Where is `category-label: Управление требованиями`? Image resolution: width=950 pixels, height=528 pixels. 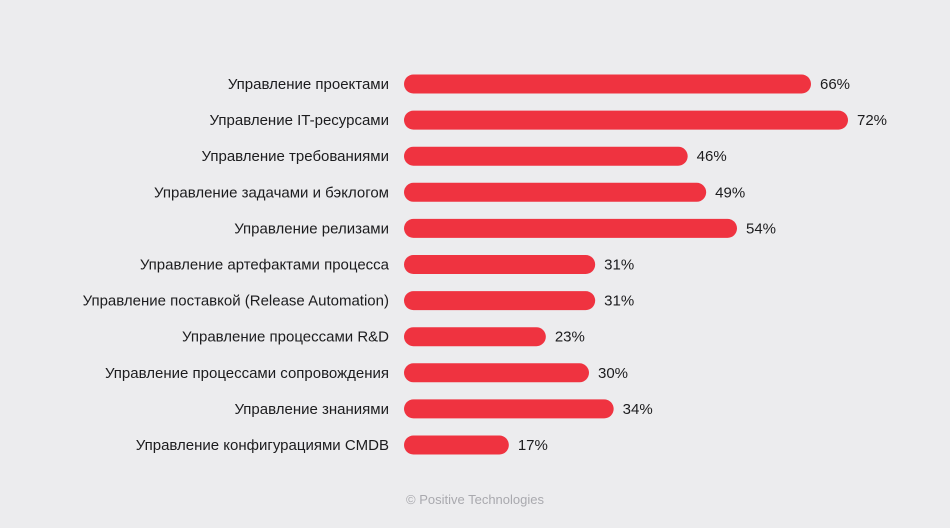 category-label: Управление требованиями is located at coordinates (296, 156).